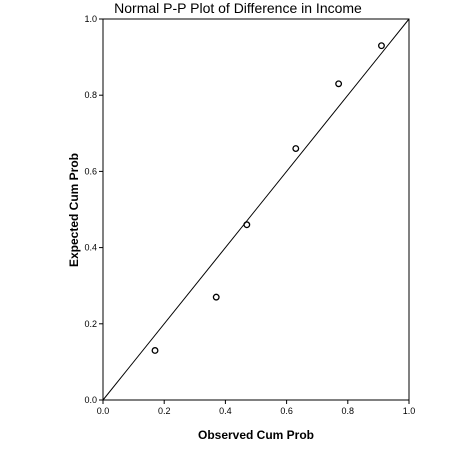  What do you see at coordinates (238, 8) in the screenshot?
I see `chart-title: Normal P-P Plot of Difference in Income` at bounding box center [238, 8].